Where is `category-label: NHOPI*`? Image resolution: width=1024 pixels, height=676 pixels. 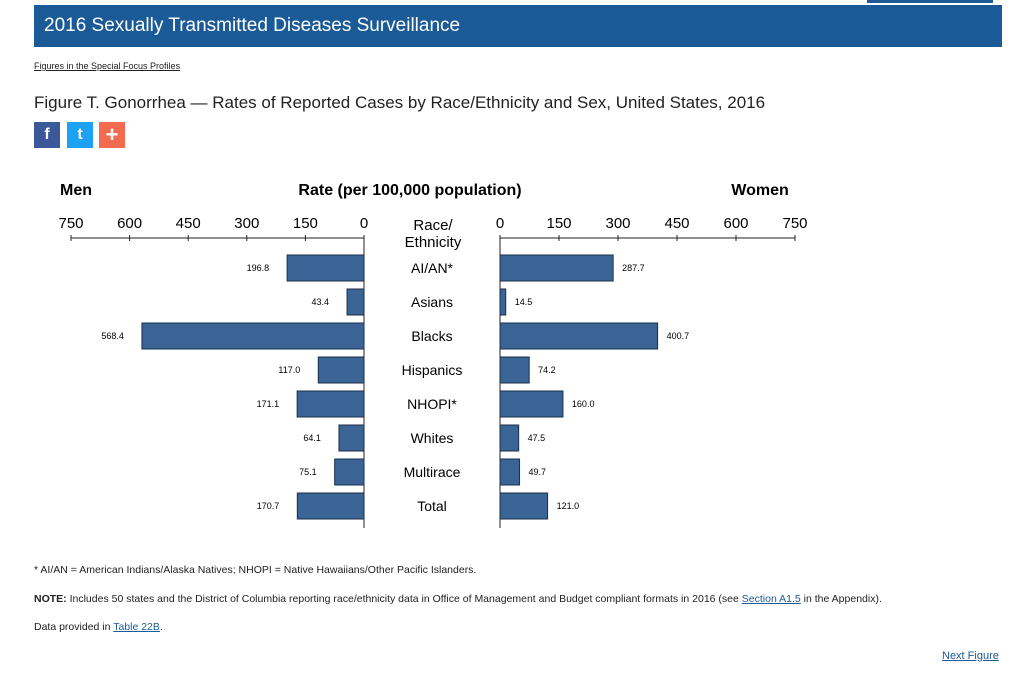
category-label: NHOPI* is located at coordinates (432, 404).